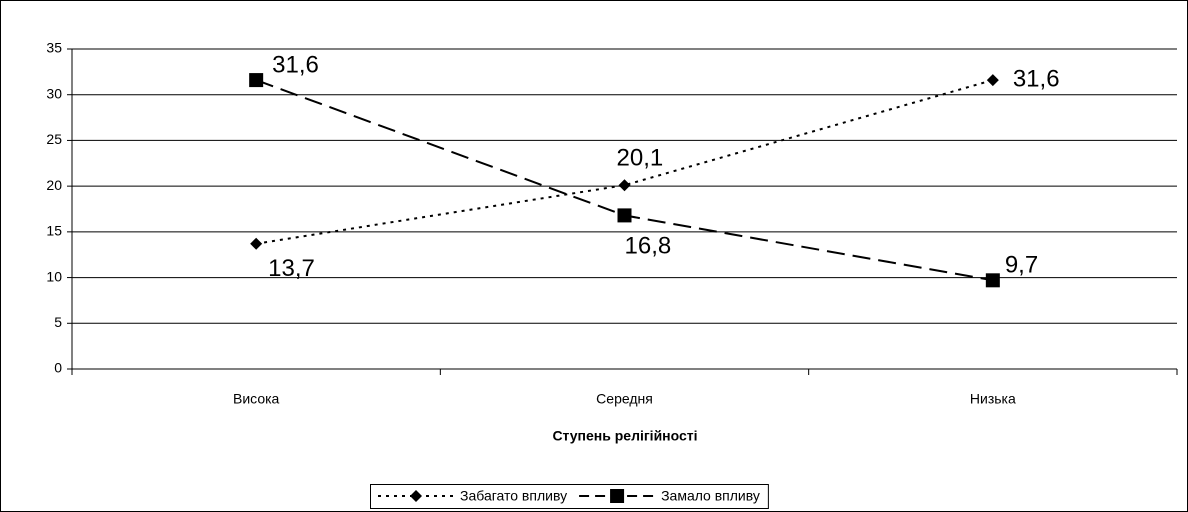  Describe the element at coordinates (624, 399) in the screenshot. I see `x-tick-label: Середня` at that location.